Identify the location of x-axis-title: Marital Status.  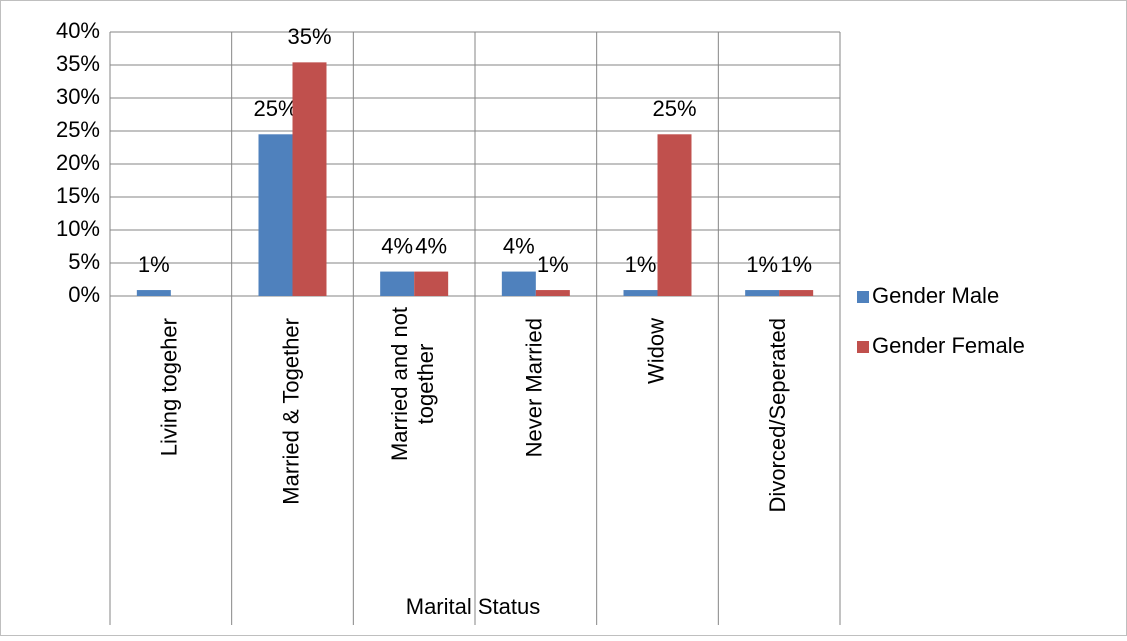
(473, 606).